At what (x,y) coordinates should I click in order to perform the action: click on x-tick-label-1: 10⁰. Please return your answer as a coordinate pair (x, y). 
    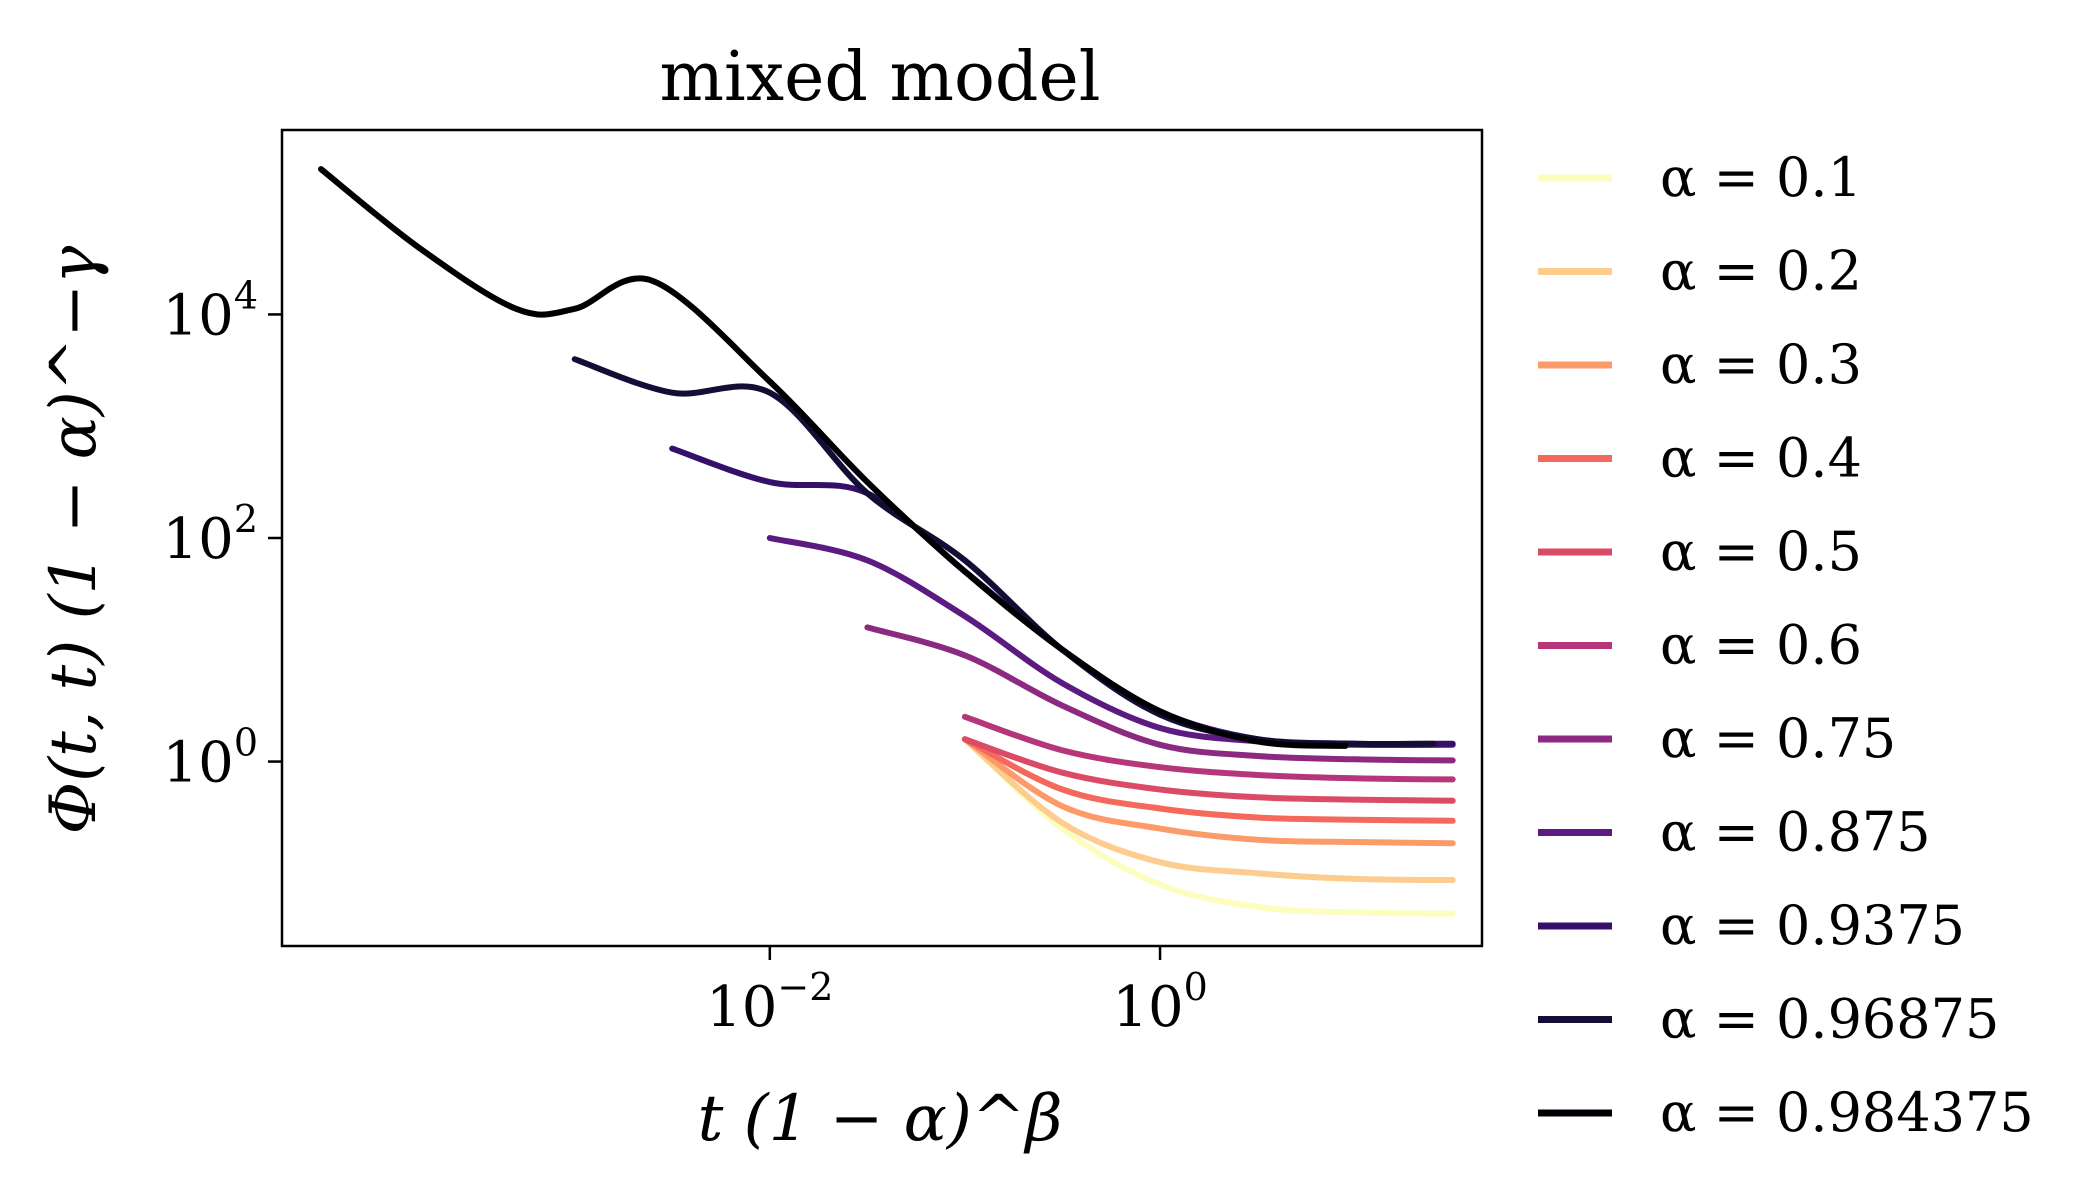
    Looking at the image, I should click on (1159, 1002).